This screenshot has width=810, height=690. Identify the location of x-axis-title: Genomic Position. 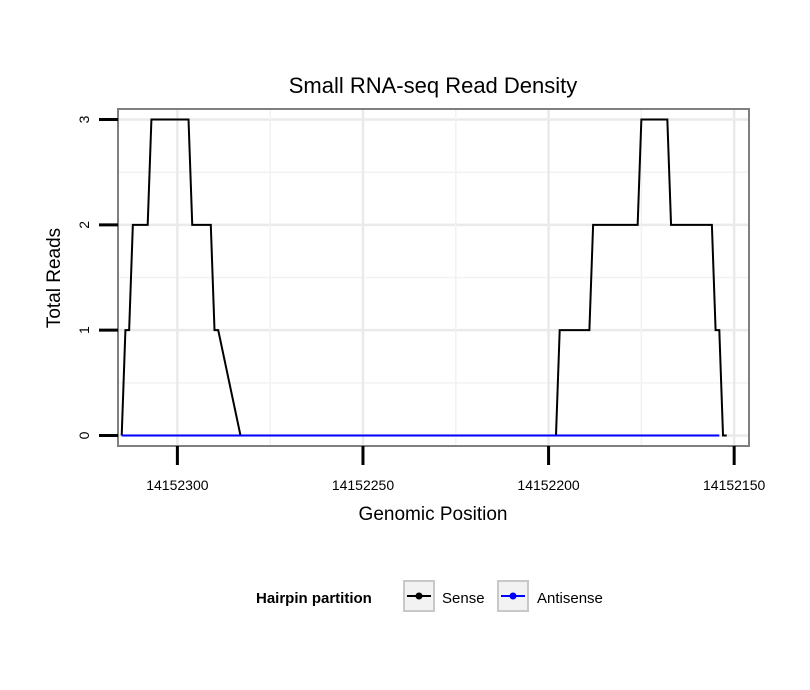
(433, 514).